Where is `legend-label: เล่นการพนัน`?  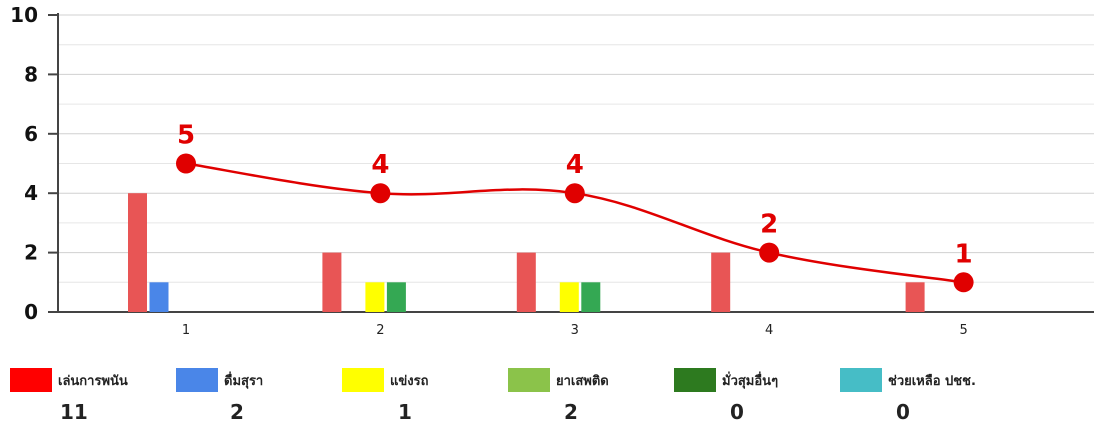
legend-label: เล่นการพนัน is located at coordinates (93, 381).